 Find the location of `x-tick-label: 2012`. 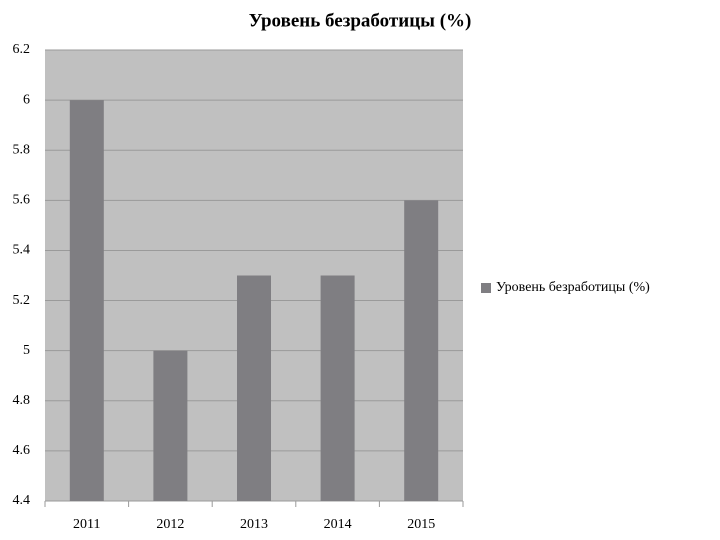

x-tick-label: 2012 is located at coordinates (170, 524).